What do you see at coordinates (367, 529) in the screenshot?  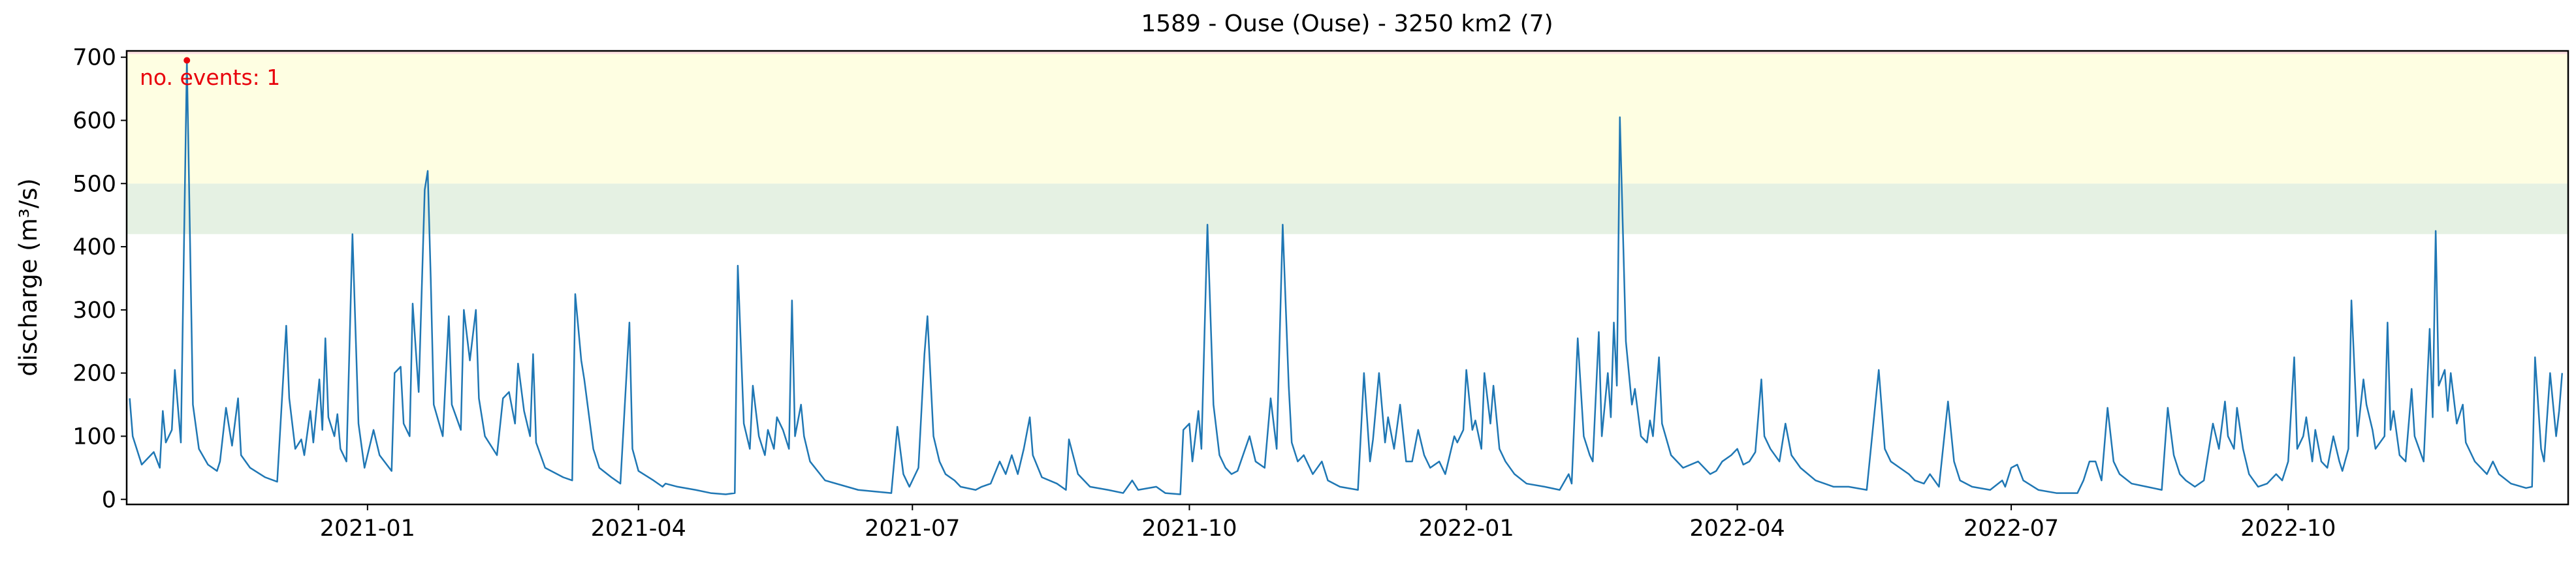 I see `x-tick-label: 2021-01` at bounding box center [367, 529].